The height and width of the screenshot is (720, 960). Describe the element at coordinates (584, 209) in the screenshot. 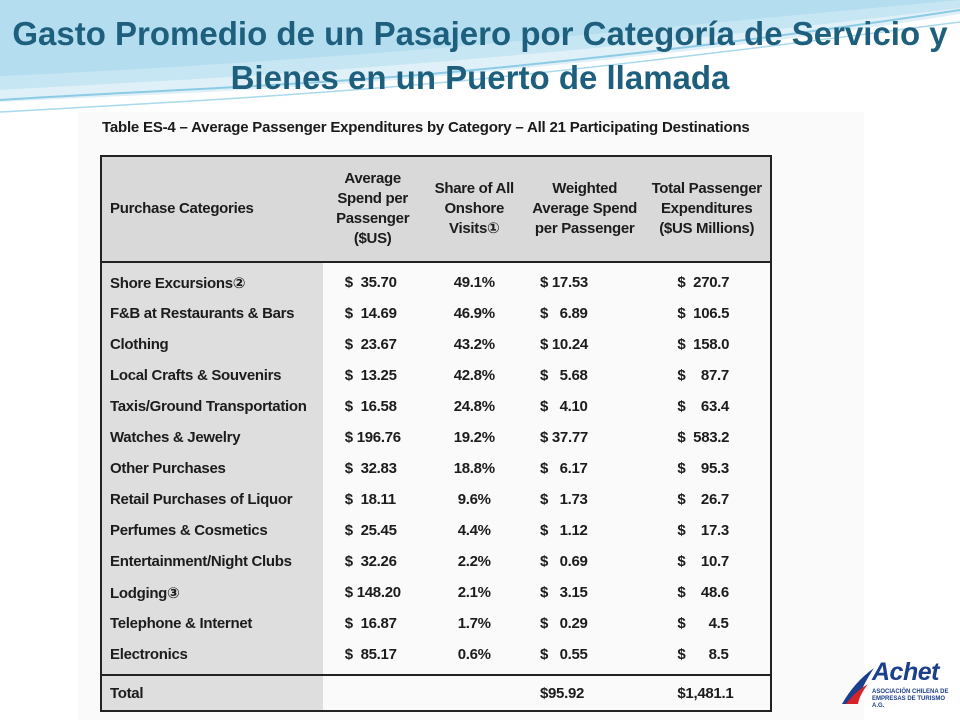

I see `header-weighted: Weighted Average Spend per Passenger` at that location.